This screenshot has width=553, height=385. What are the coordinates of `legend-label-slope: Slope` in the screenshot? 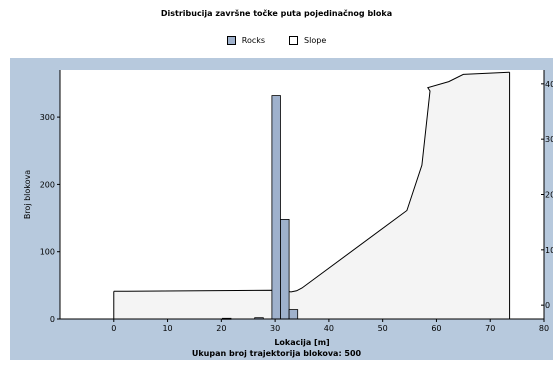 It's located at (315, 40).